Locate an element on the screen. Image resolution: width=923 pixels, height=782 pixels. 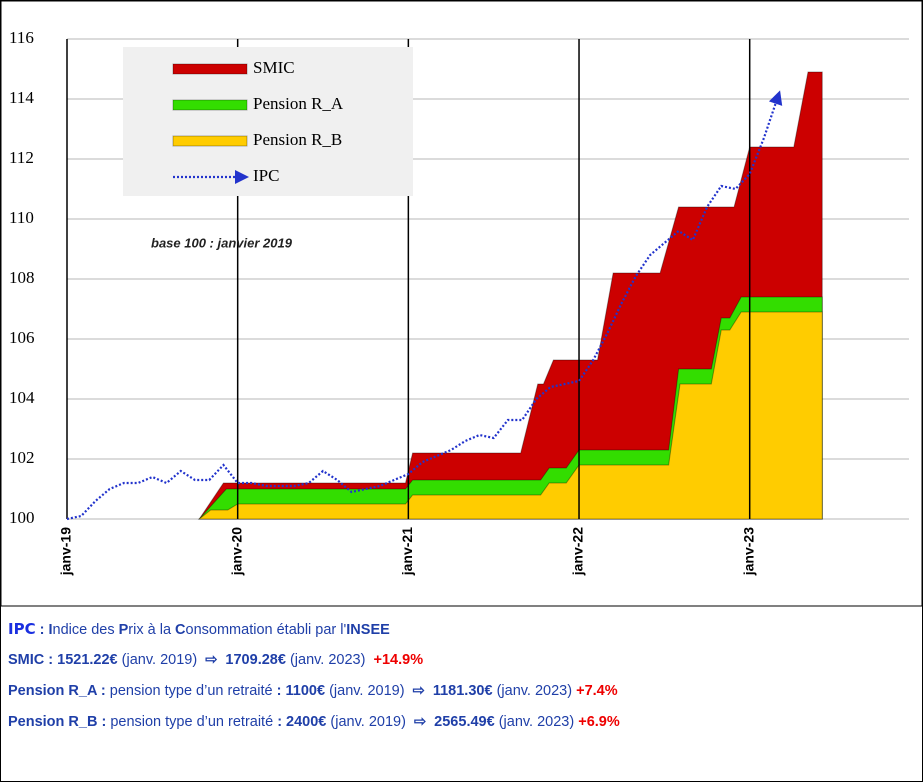
footer-text: IPC is located at coordinates (22, 629).